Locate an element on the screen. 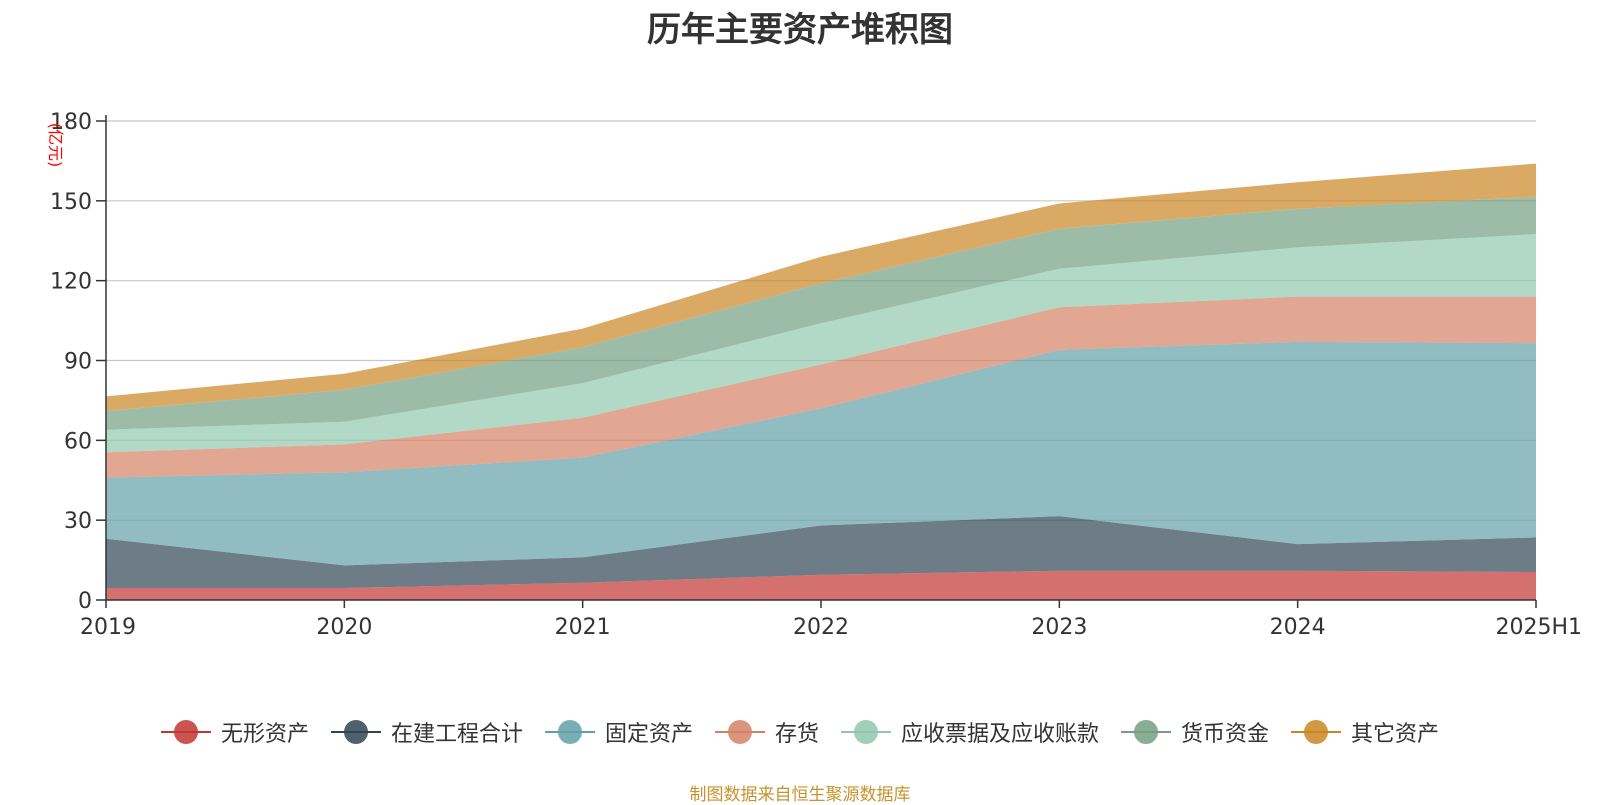  y-tick-label: 30 is located at coordinates (78, 521).